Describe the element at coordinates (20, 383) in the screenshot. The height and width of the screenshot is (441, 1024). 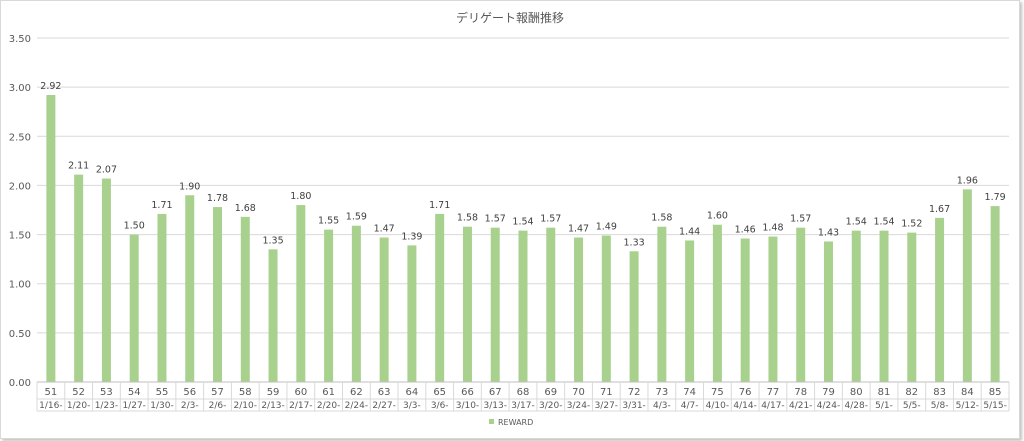
I see `y-tick-label: 0.00` at that location.